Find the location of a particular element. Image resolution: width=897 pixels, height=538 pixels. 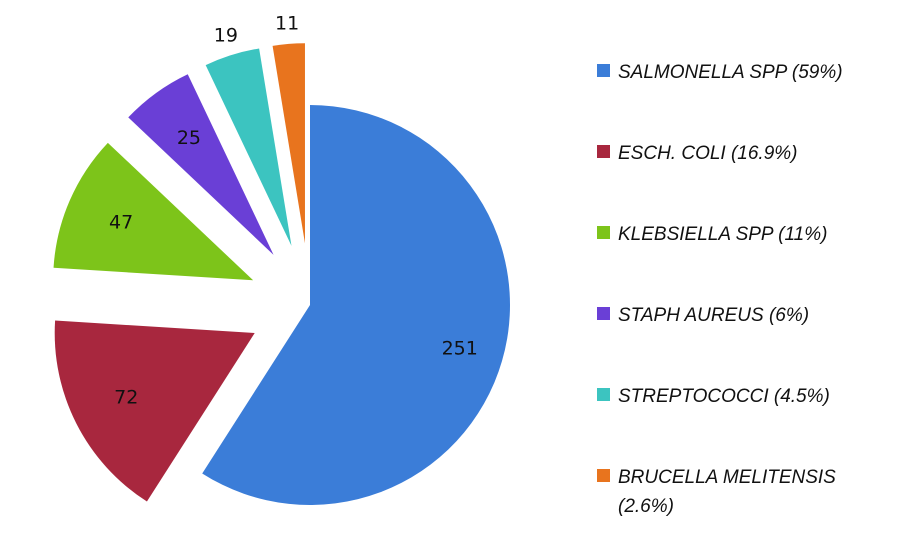

legend-item: STREPTOCOCCI (4.5%) is located at coordinates (742, 422).